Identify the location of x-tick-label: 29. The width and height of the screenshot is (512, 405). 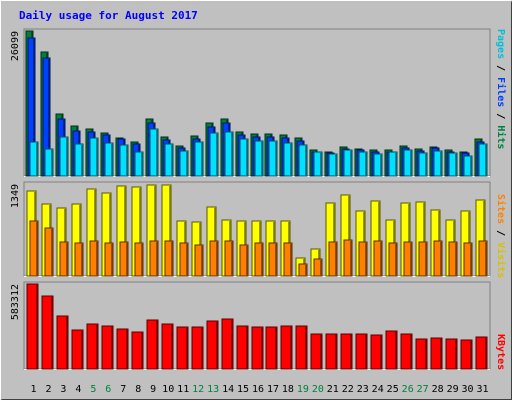
(453, 389).